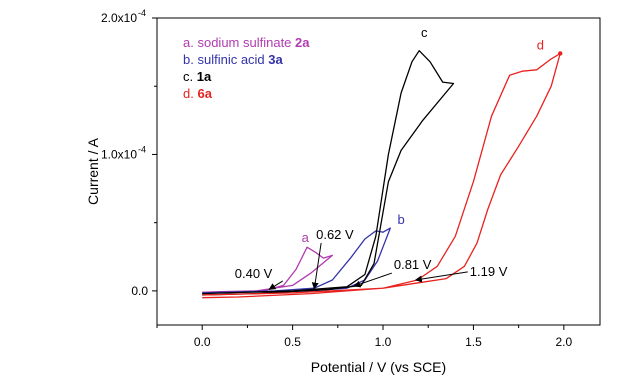 Image resolution: width=632 pixels, height=376 pixels. I want to click on legend-entry-id: 3a, so click(275, 59).